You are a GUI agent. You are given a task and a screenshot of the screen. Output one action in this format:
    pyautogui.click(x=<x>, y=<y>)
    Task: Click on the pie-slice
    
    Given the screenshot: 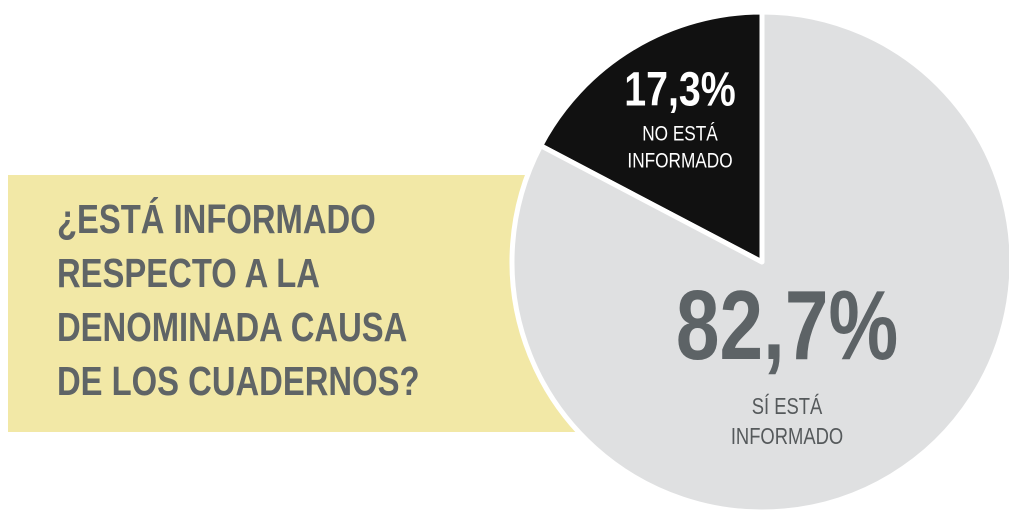 What is the action you would take?
    pyautogui.click(x=651, y=137)
    